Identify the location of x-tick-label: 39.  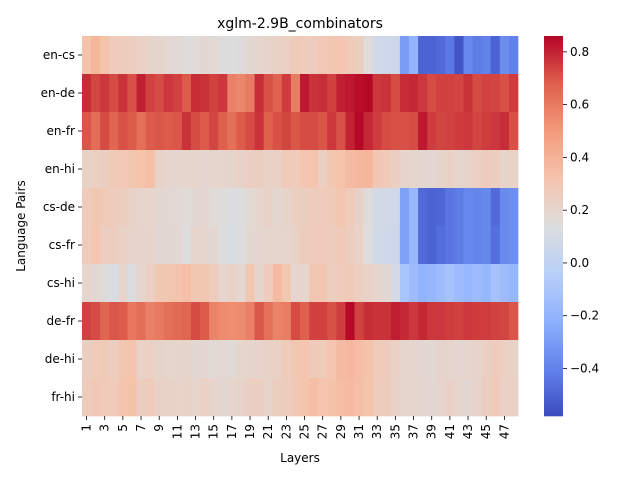
(432, 431).